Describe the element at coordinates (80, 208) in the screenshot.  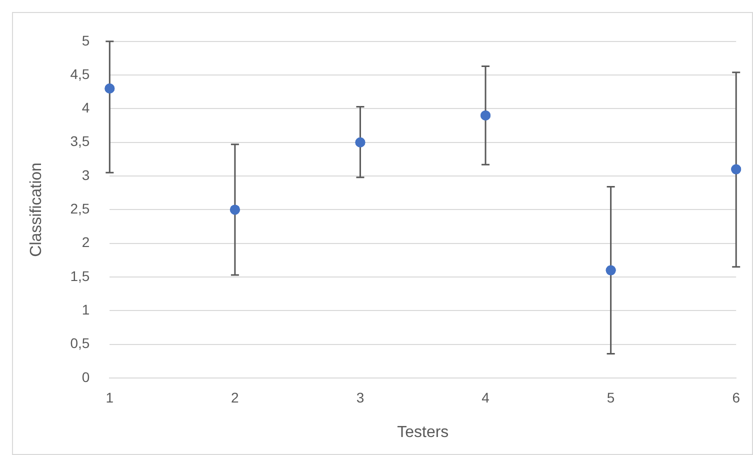
I see `y-tick-label: 2,5` at that location.